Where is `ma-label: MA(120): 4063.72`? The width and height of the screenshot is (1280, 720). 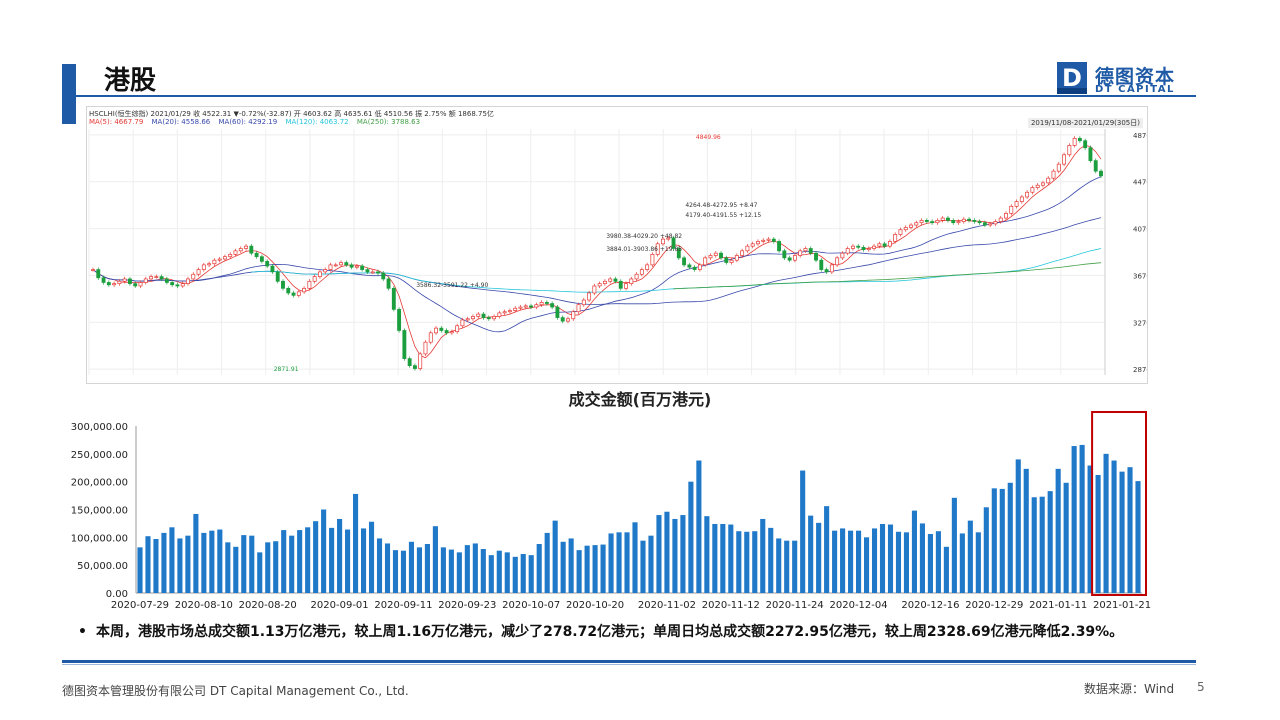
ma-label: MA(120): 4063.72 is located at coordinates (317, 122).